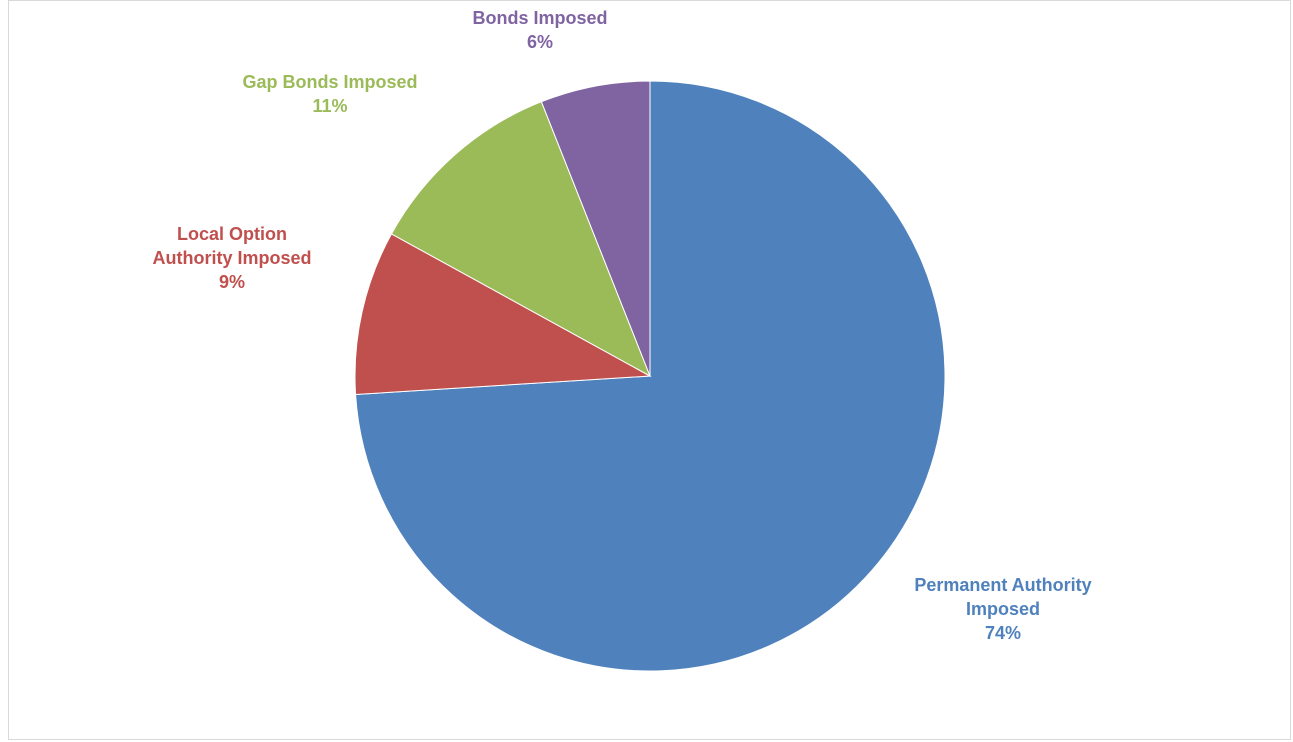 The height and width of the screenshot is (742, 1293). I want to click on slice-name-line: Imposed, so click(1003, 609).